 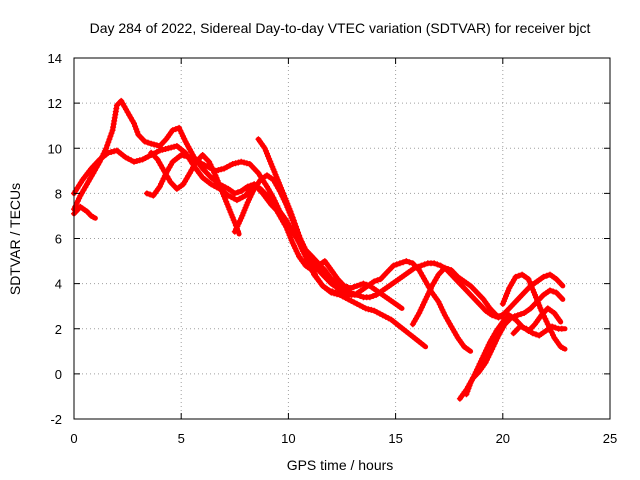 What do you see at coordinates (56, 419) in the screenshot?
I see `y-tick-label: -2` at bounding box center [56, 419].